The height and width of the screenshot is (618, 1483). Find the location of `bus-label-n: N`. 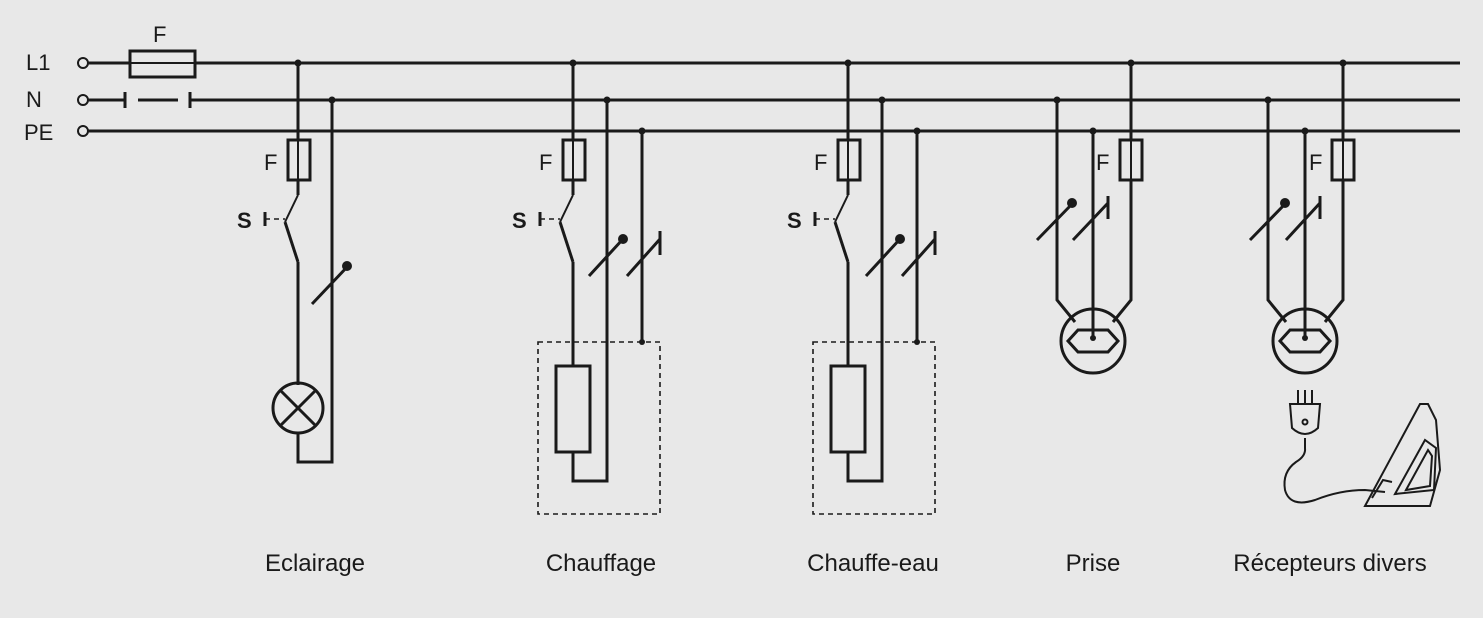

bus-label-n: N is located at coordinates (34, 99).